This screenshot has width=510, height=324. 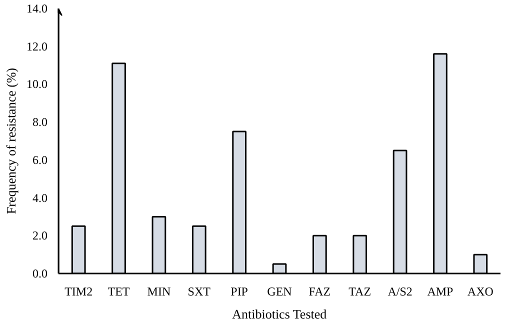 What do you see at coordinates (280, 314) in the screenshot?
I see `x-axis-title: Antibiotics Tested` at bounding box center [280, 314].